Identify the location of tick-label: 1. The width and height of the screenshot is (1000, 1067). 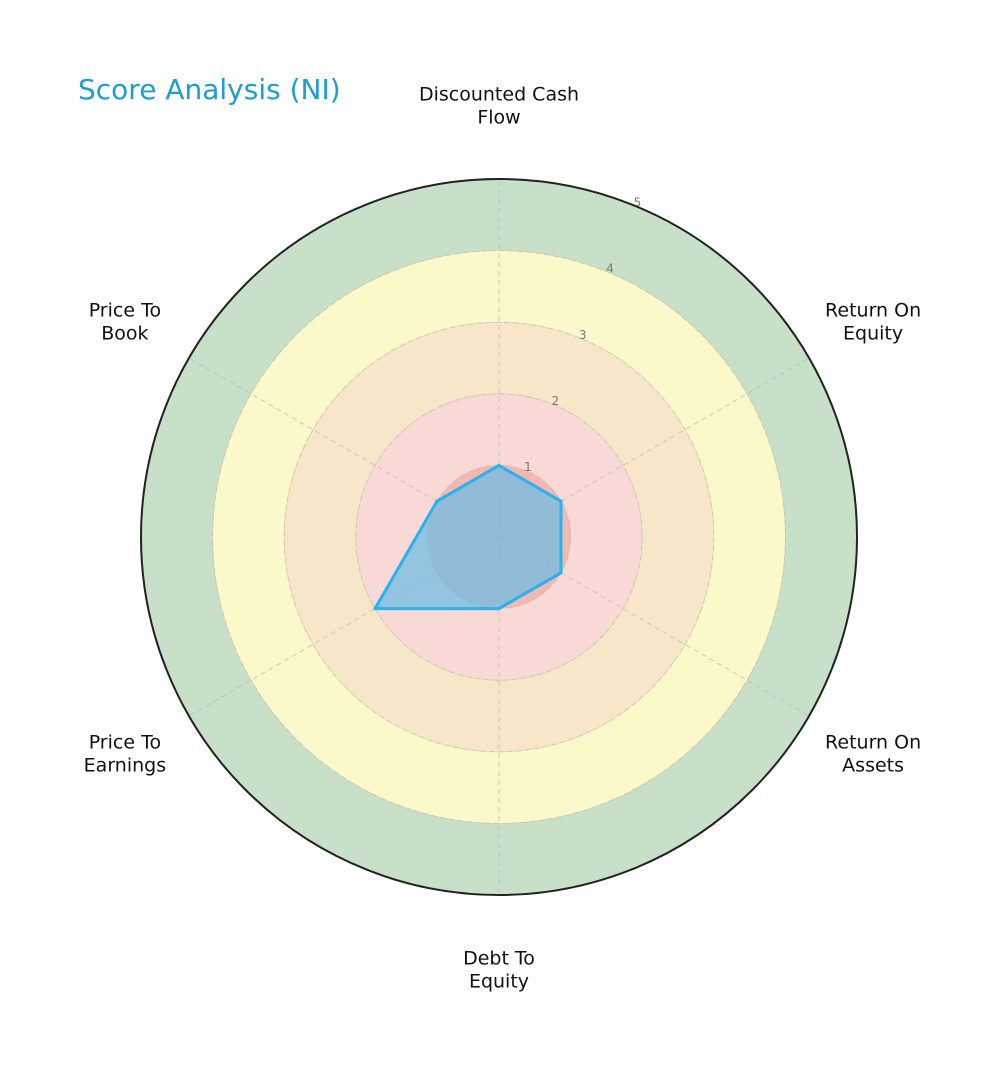
(528, 467).